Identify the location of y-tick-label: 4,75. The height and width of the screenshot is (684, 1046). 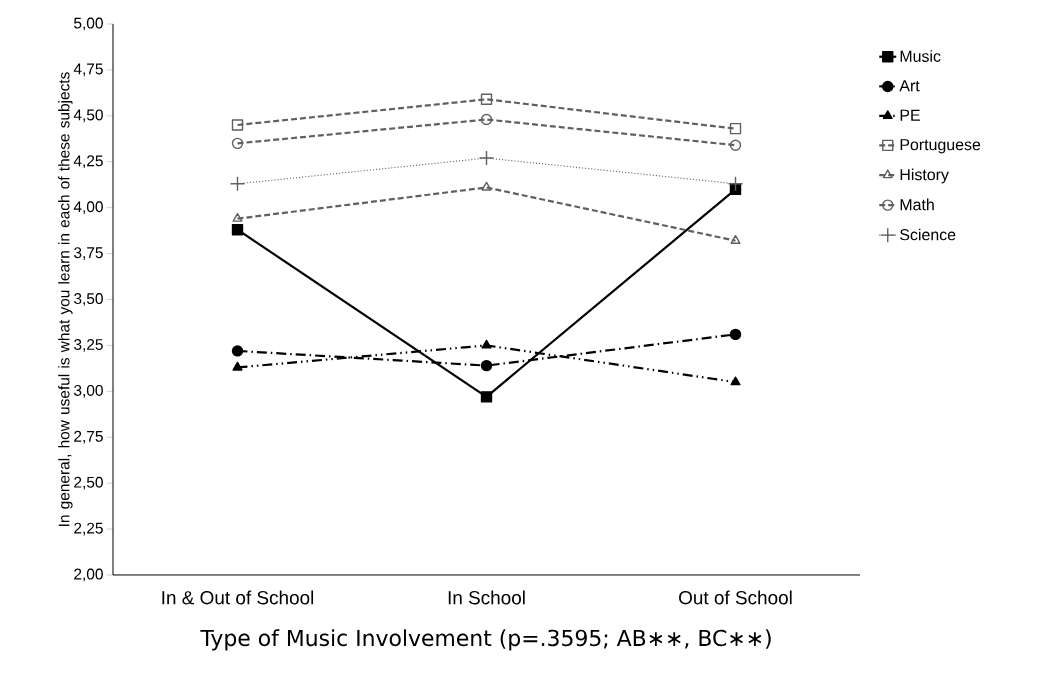
(88, 70).